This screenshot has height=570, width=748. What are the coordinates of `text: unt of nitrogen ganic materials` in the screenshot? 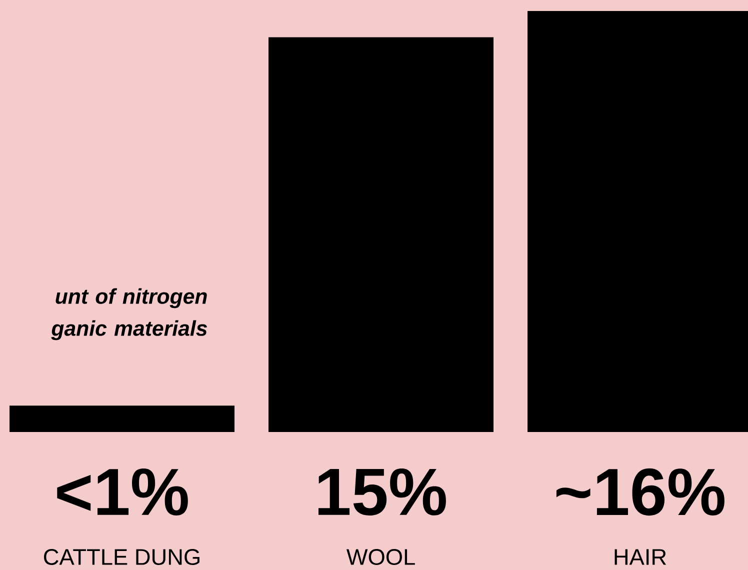 It's located at (129, 314).